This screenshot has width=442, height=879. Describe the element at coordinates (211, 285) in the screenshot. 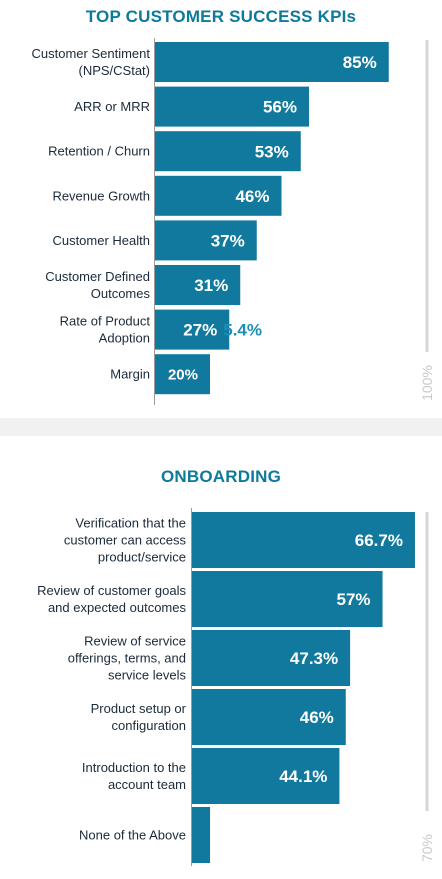

I see `value-label: 31%` at that location.